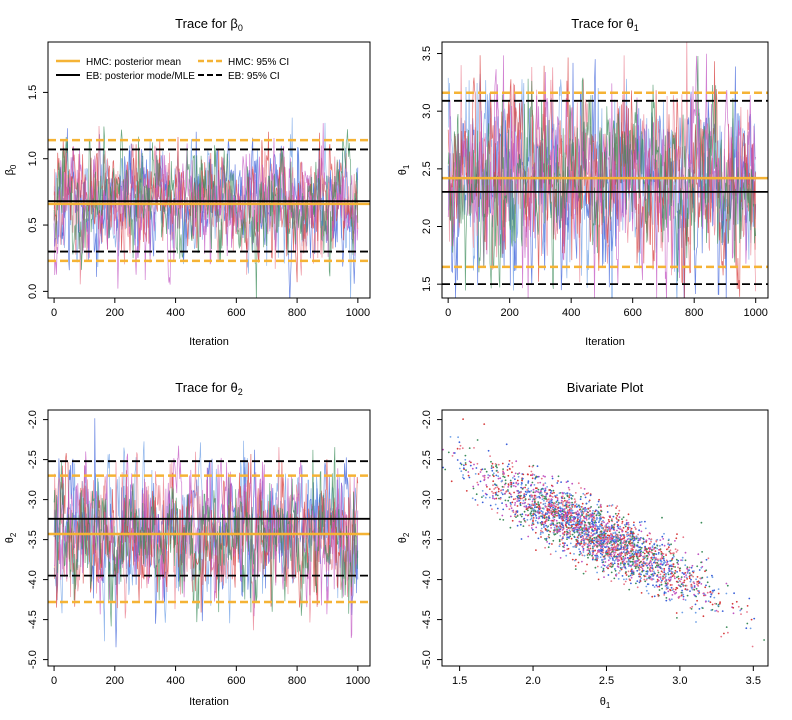 This screenshot has width=792, height=720. What do you see at coordinates (427, 226) in the screenshot?
I see `y-tick-label: 2.0` at bounding box center [427, 226].